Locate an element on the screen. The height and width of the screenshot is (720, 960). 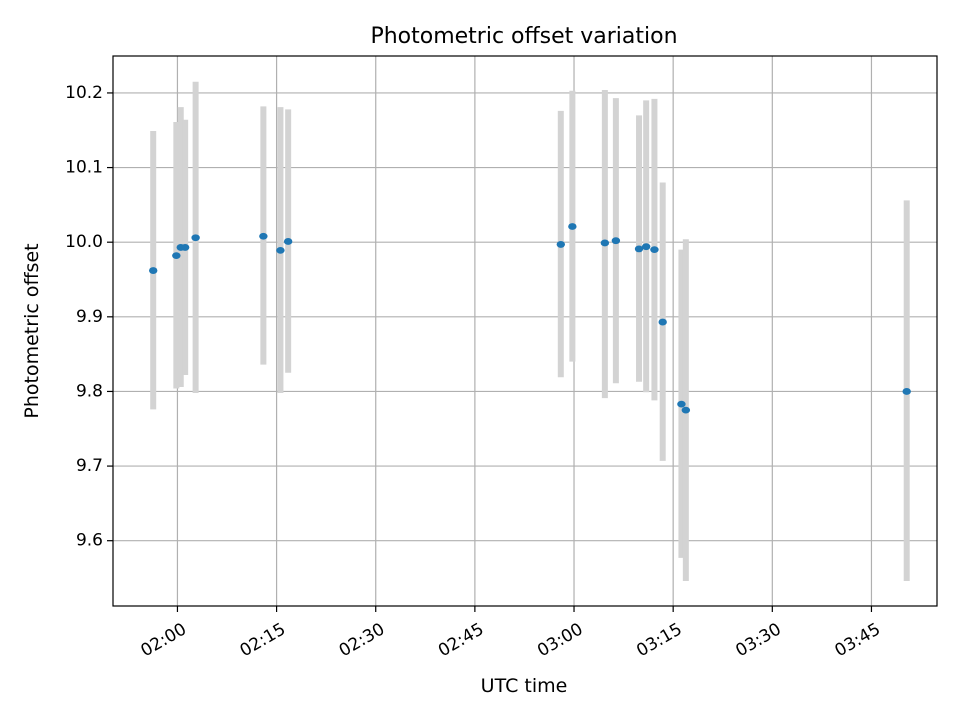
y-tick-label: 10.1 is located at coordinates (84, 168).